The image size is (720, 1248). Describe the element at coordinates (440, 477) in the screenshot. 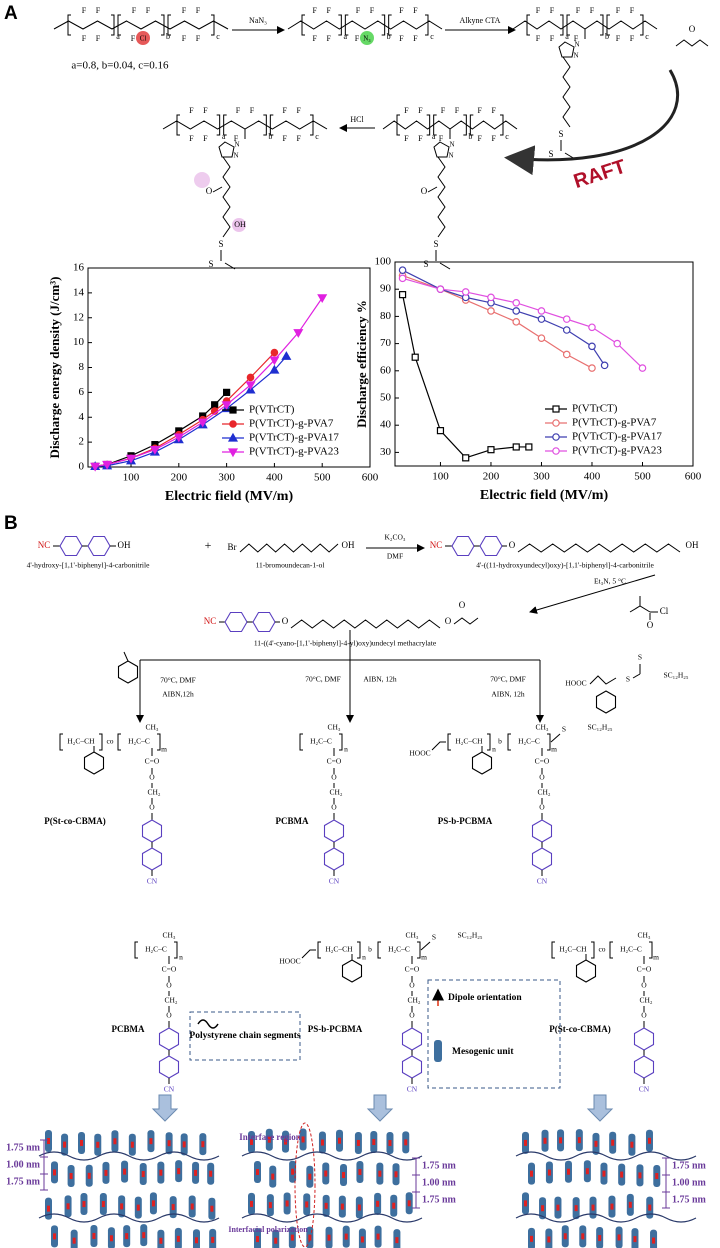

I see `x-tick-label: 100` at that location.